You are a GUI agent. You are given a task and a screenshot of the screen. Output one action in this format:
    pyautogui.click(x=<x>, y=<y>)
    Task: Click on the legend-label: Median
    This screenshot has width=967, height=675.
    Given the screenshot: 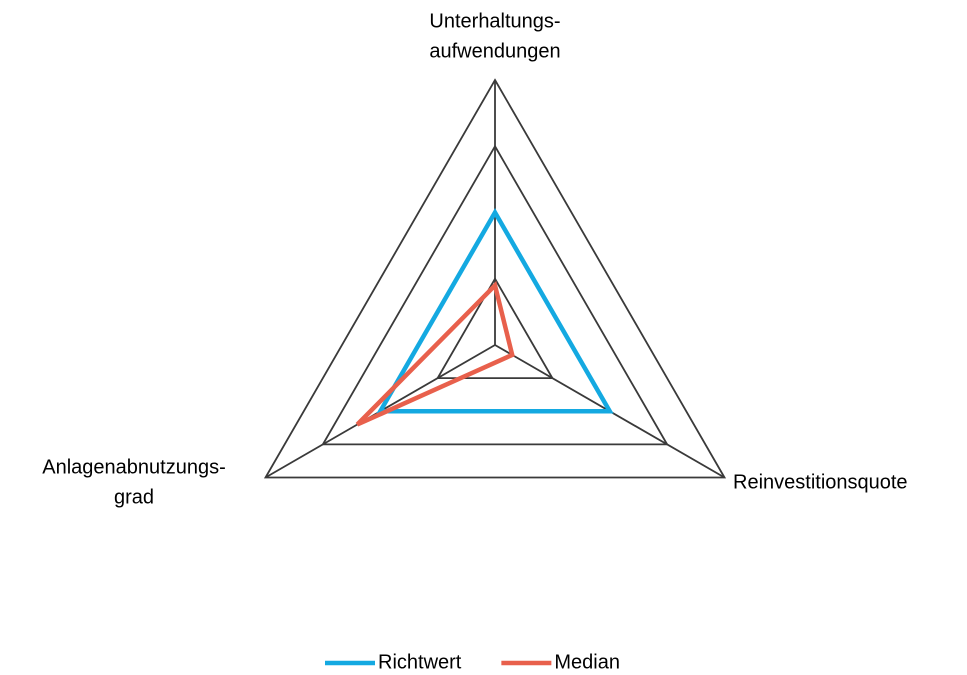 What is the action you would take?
    pyautogui.click(x=587, y=662)
    